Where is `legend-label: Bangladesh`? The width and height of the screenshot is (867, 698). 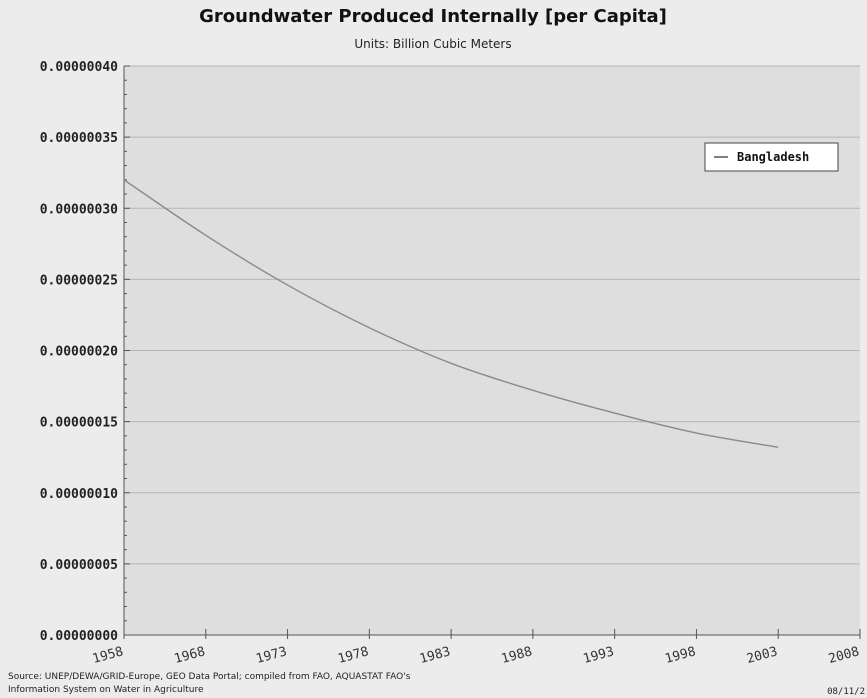 legend-label: Bangladesh is located at coordinates (773, 157).